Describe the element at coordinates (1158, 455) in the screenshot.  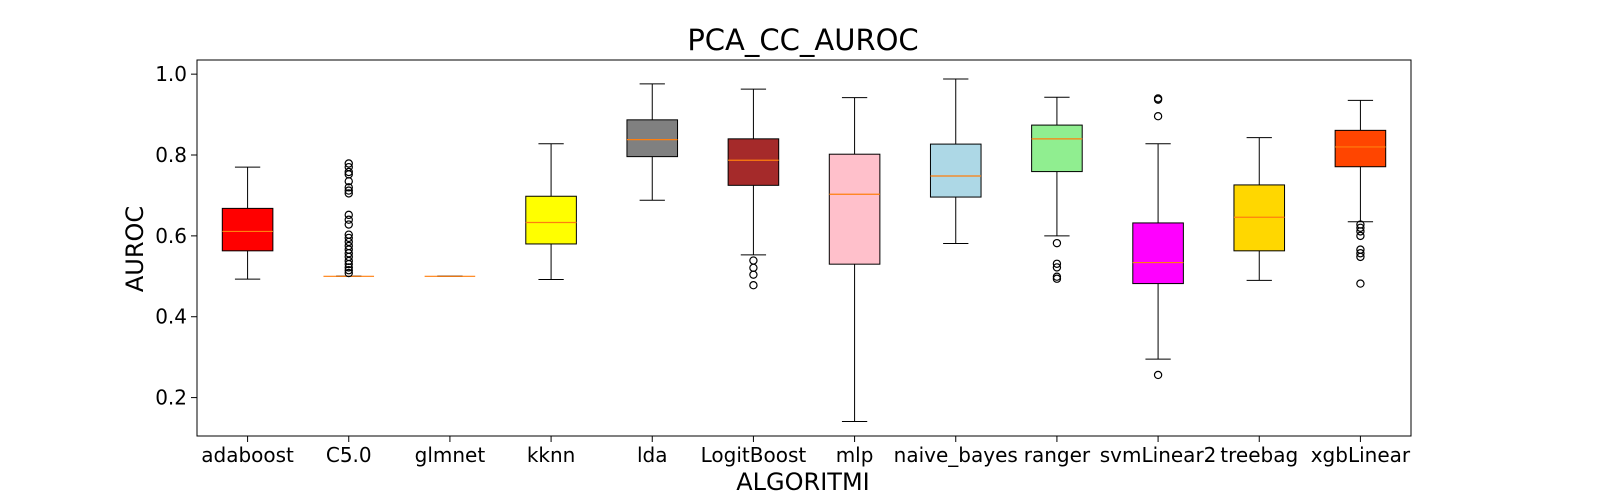
I see `x-tick-label: svmLinear2` at that location.